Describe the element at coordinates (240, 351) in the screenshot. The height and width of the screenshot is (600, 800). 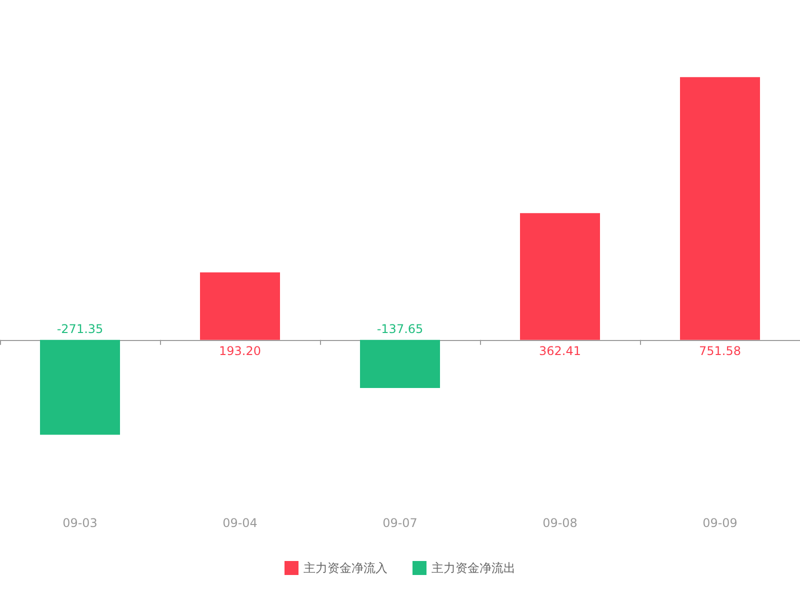
I see `data-label: 193.20` at that location.